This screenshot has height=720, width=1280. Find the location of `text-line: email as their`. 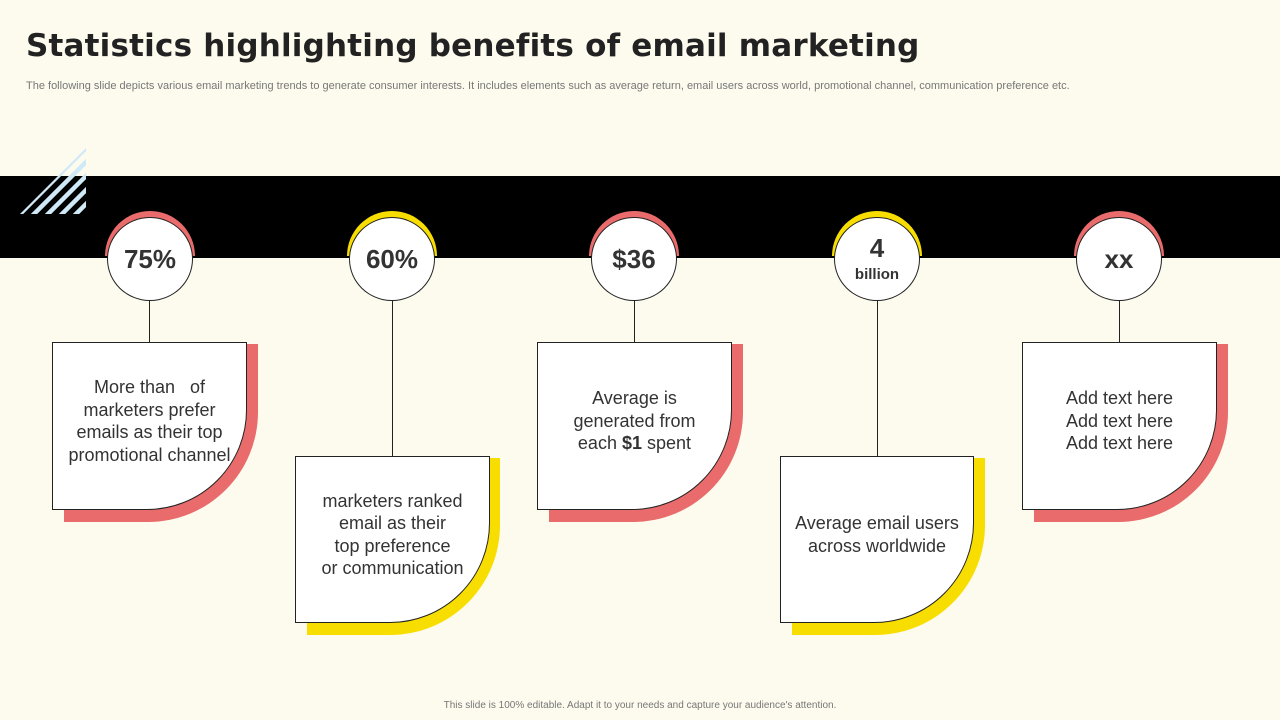

text-line: email as their is located at coordinates (392, 523).